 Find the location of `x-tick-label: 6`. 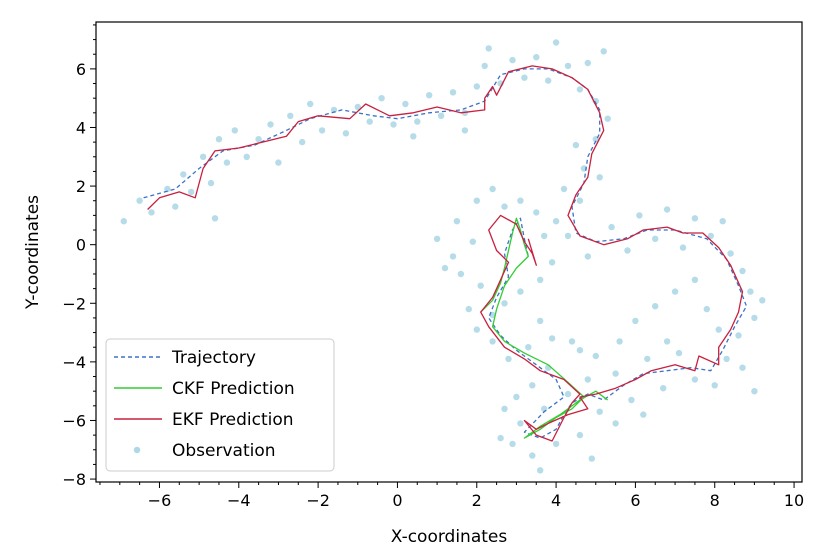

x-tick-label: 6 is located at coordinates (635, 500).